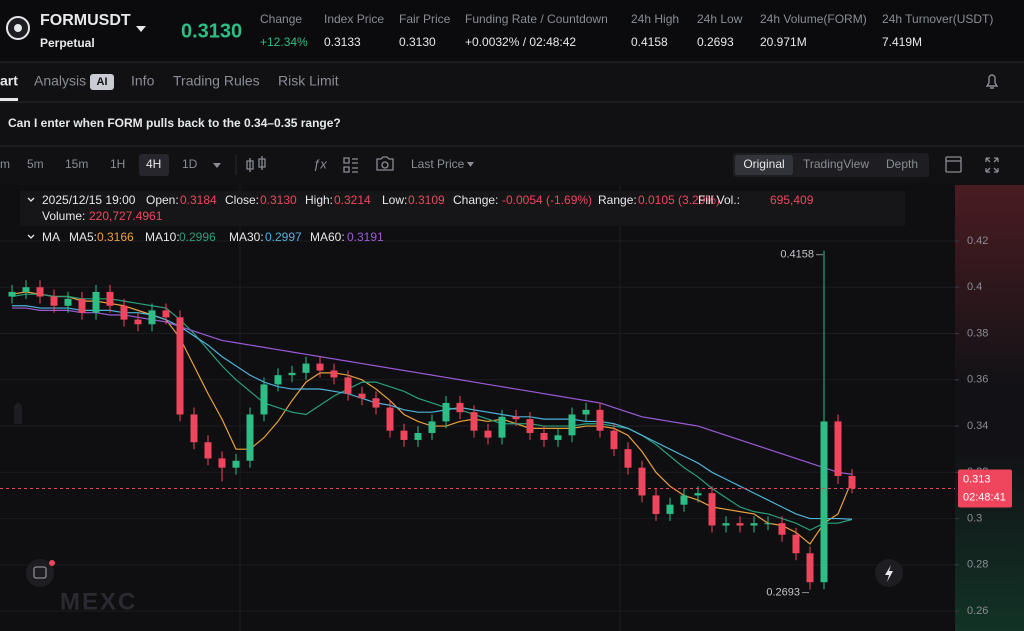 The height and width of the screenshot is (631, 1024). What do you see at coordinates (197, 237) in the screenshot?
I see `ma-legend-value: 0.2996` at bounding box center [197, 237].